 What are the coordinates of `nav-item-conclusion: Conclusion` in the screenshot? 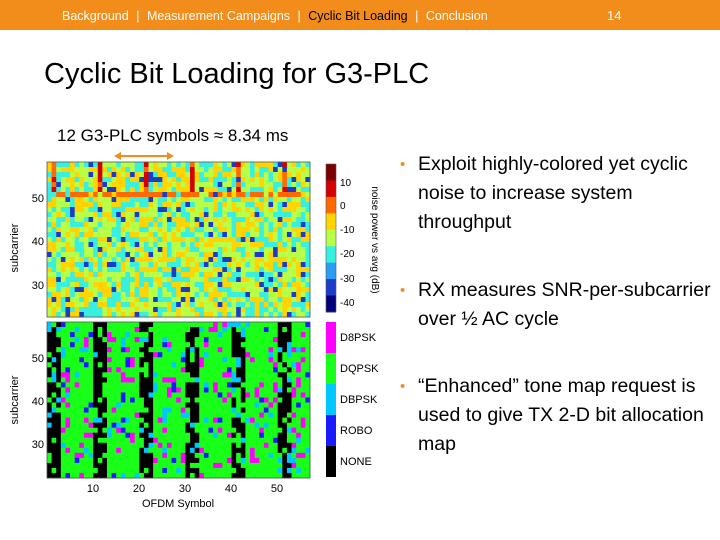 It's located at (456, 16).